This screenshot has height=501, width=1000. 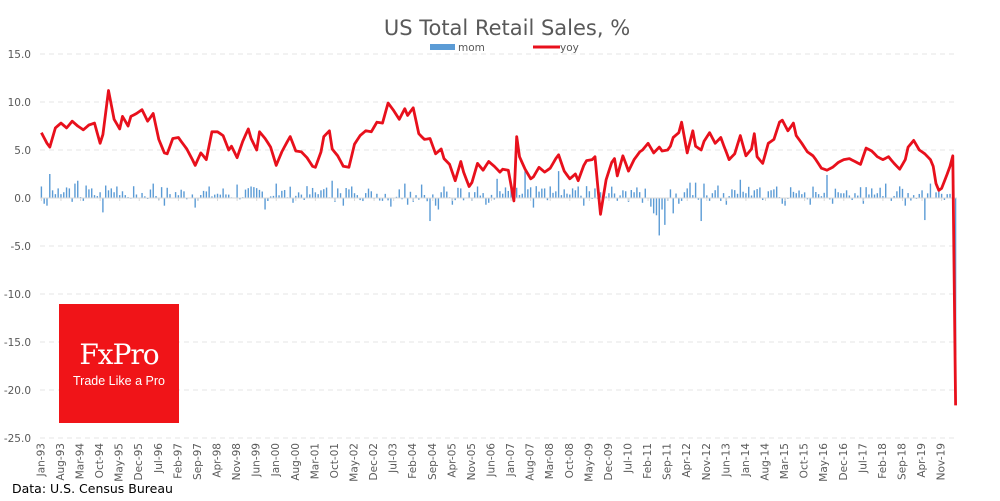 I want to click on x-tick-label: Jun-99, so click(x=257, y=460).